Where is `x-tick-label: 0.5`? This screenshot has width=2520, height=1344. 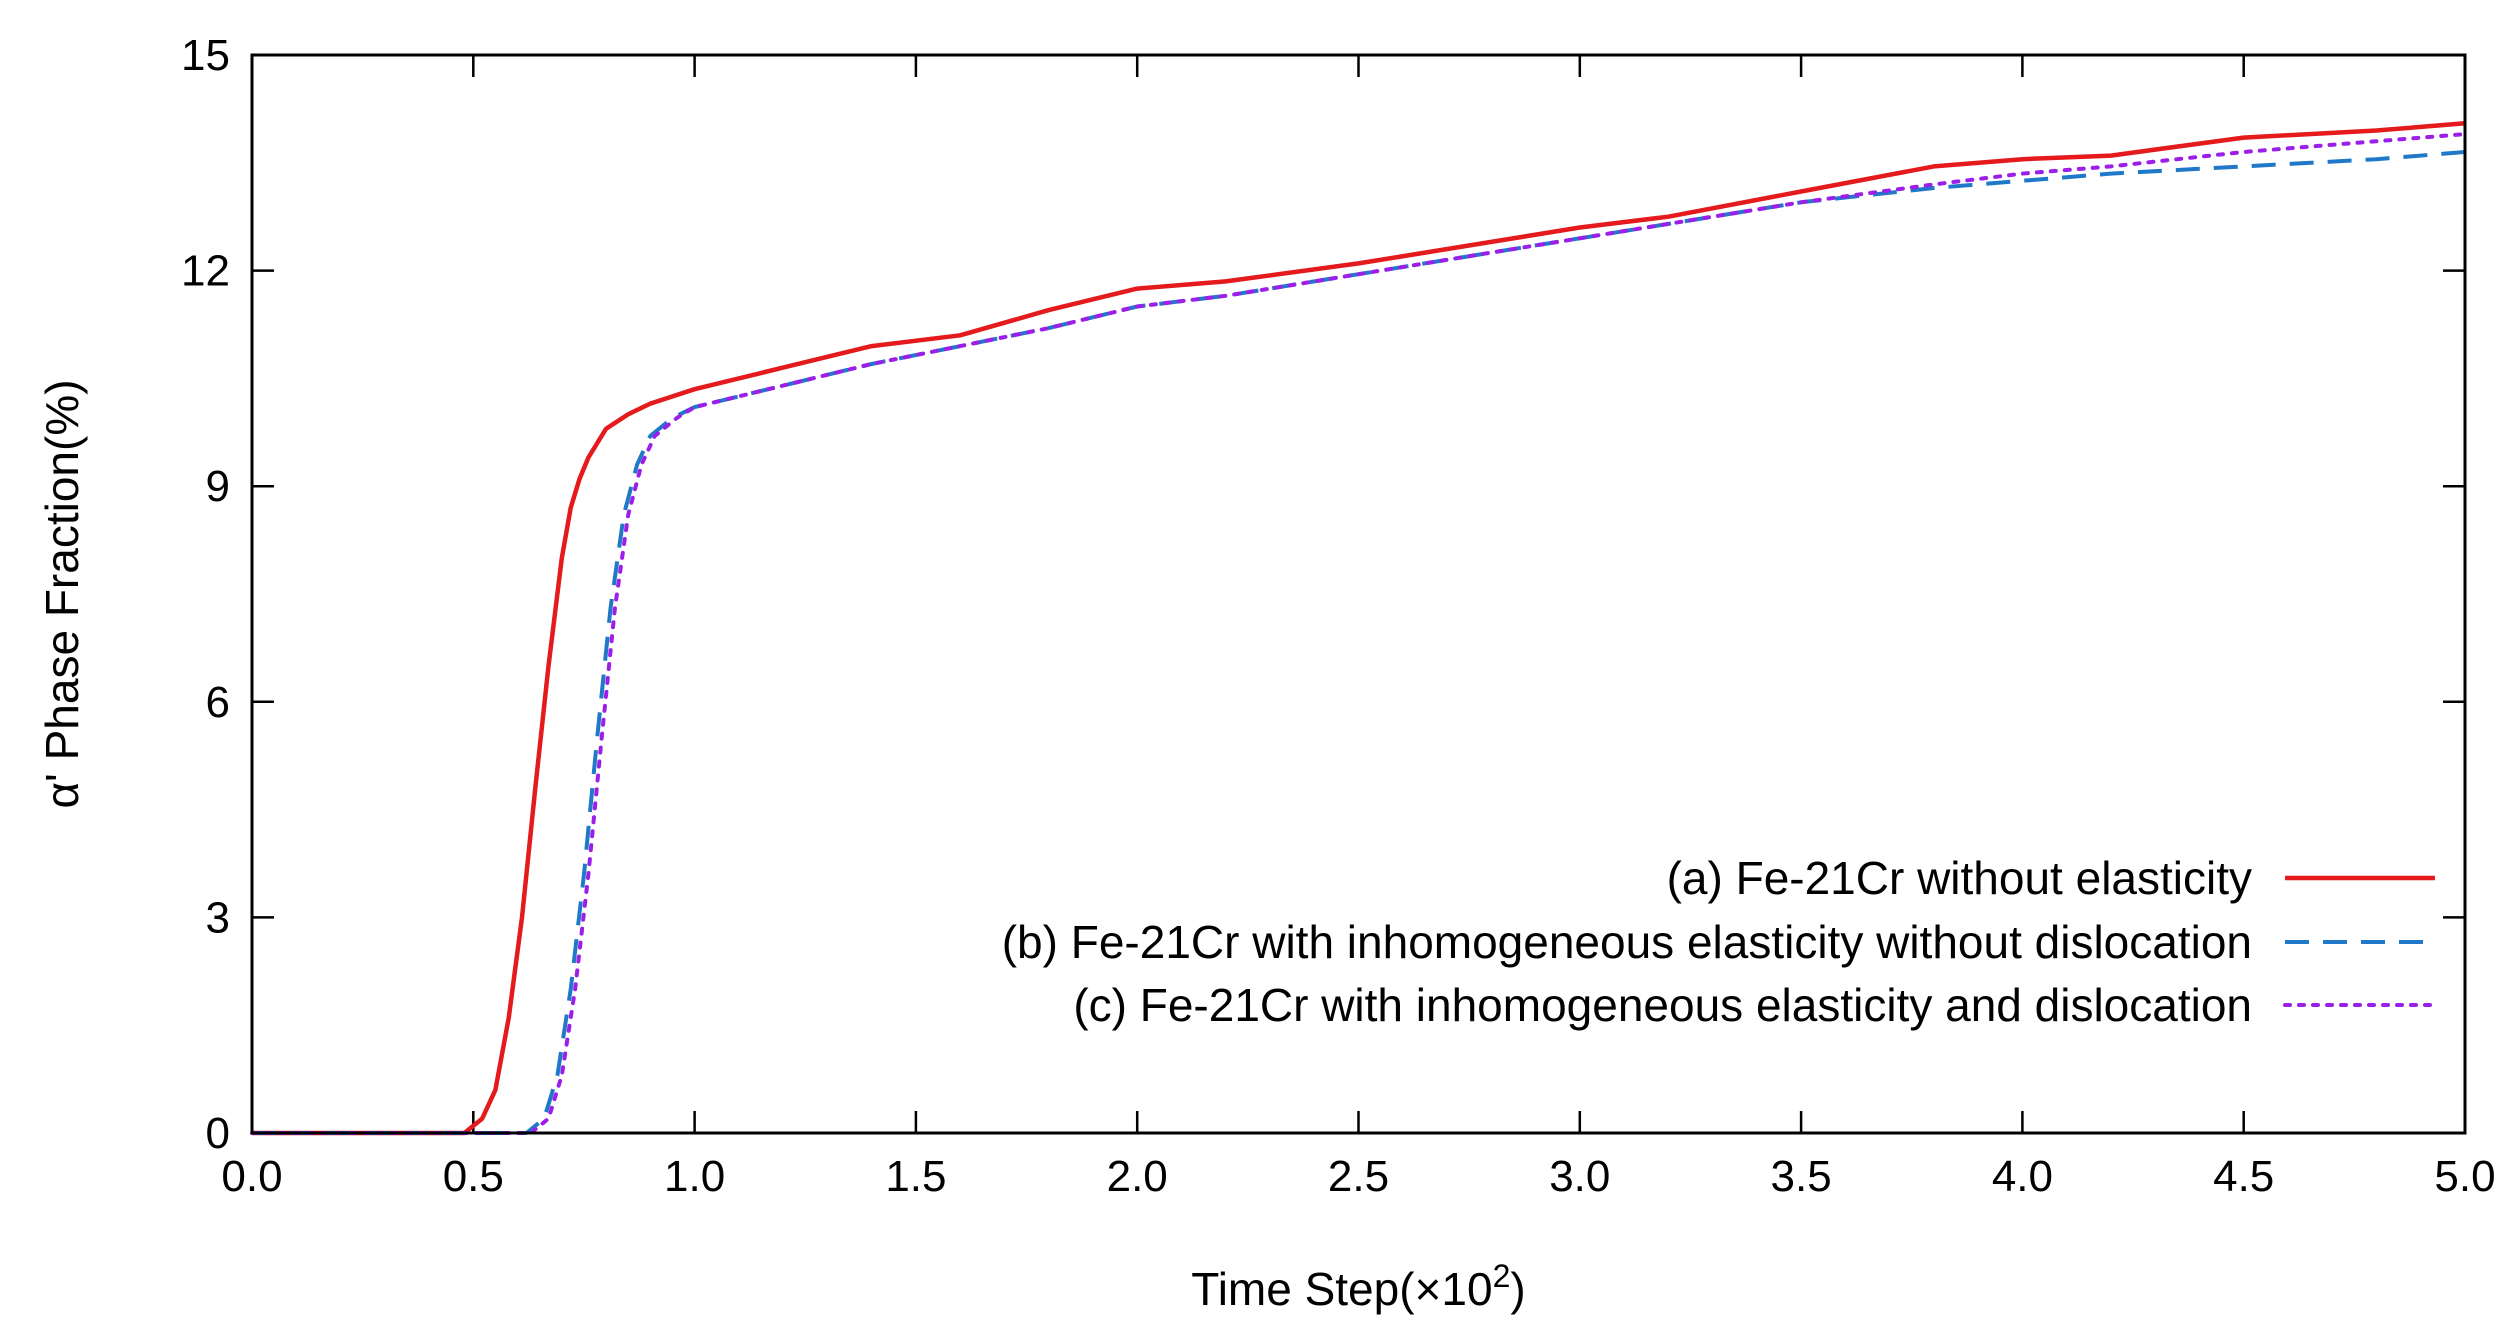
x-tick-label: 0.5 is located at coordinates (473, 1176).